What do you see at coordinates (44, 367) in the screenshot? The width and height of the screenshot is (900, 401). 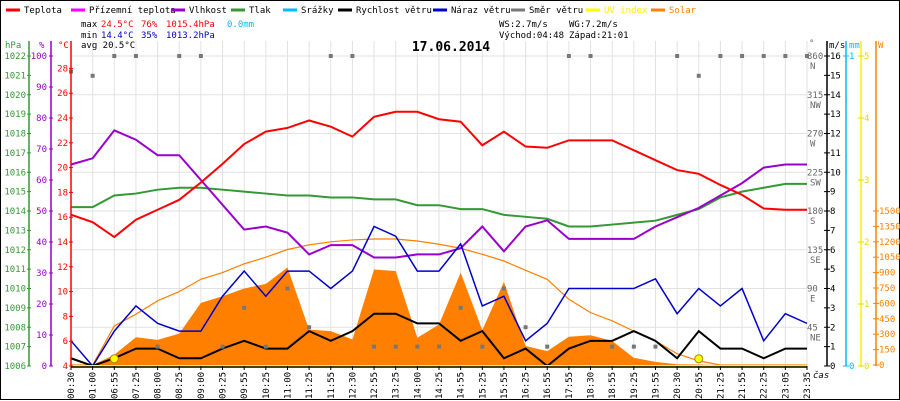 I see `humidity-tick-label: 0` at bounding box center [44, 367].